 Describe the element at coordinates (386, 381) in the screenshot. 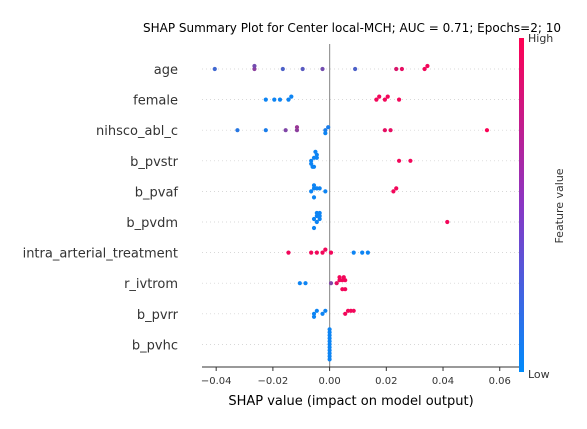

I see `x-tick-label: 0.02` at that location.